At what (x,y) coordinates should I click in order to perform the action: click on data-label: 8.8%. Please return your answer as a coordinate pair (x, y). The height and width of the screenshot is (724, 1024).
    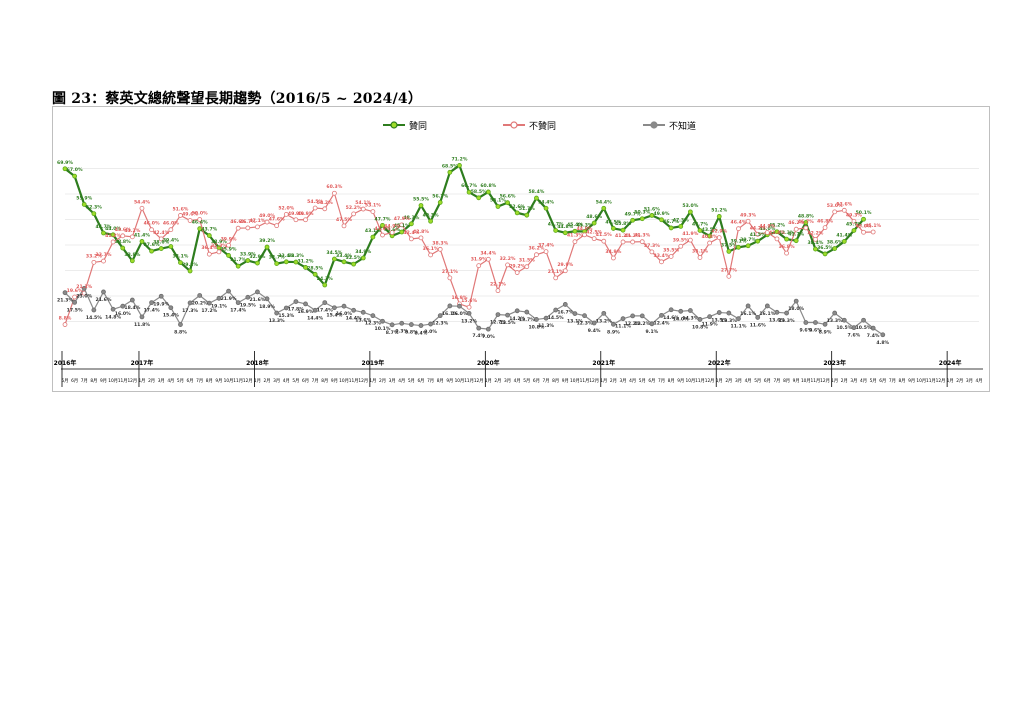
    Looking at the image, I should click on (180, 333).